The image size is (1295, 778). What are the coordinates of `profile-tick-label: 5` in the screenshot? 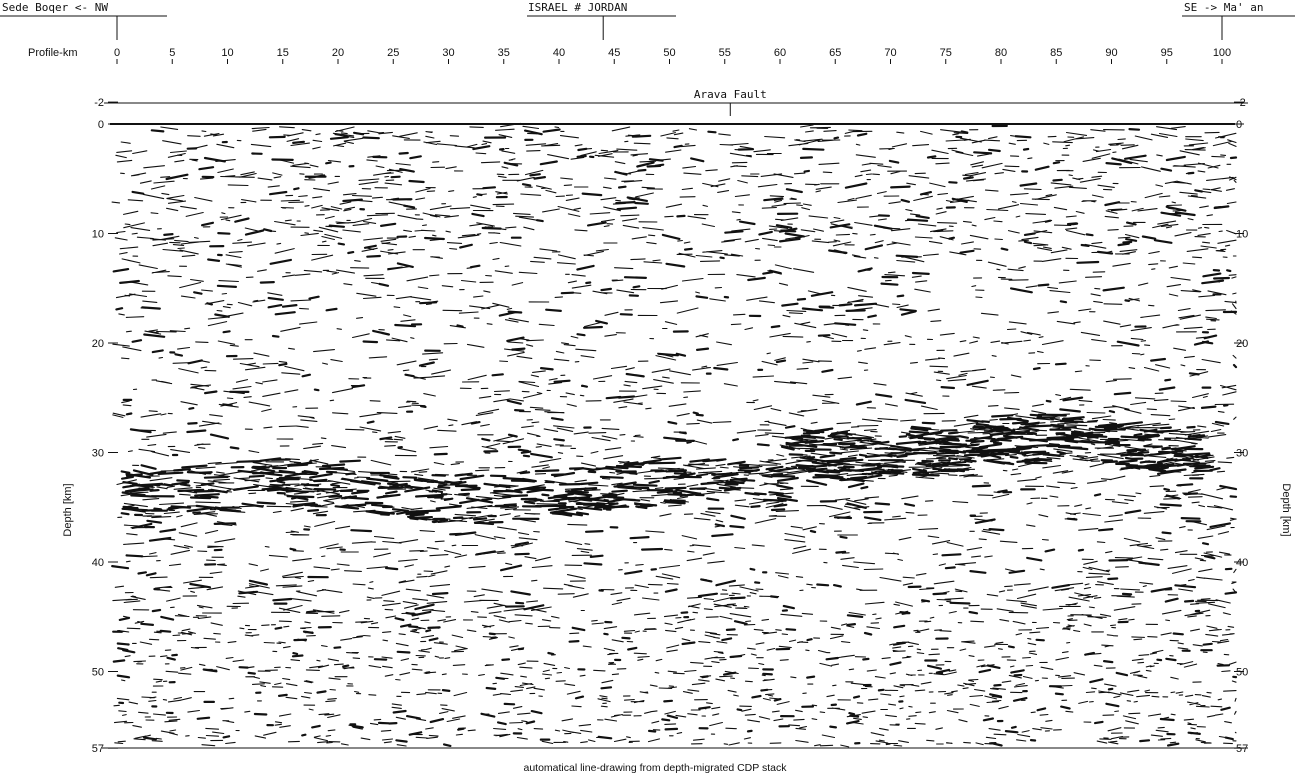 It's located at (172, 53).